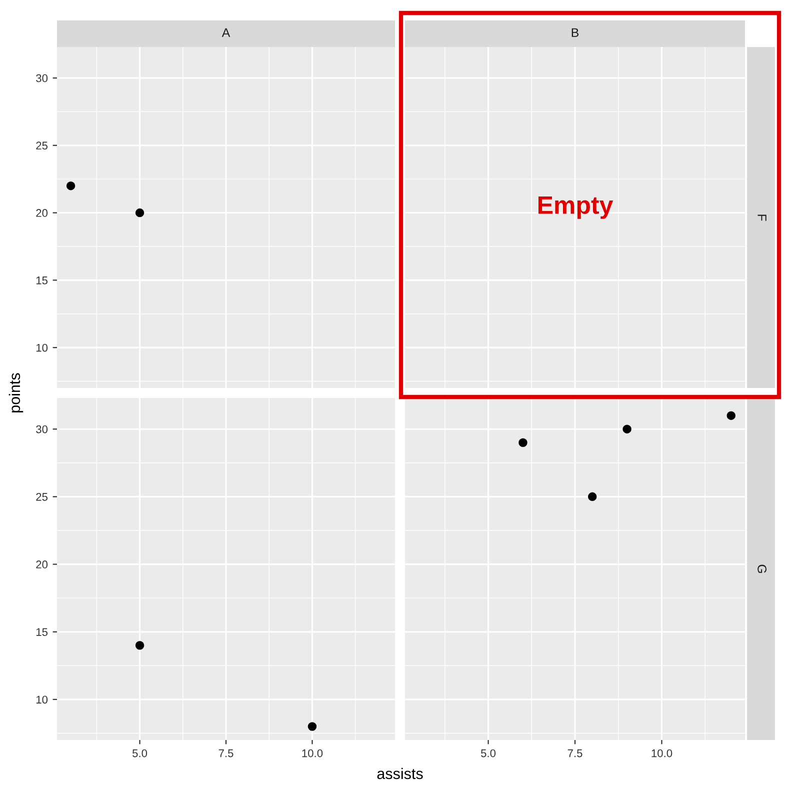 The height and width of the screenshot is (800, 805). I want to click on y2-axis-title: G, so click(762, 568).